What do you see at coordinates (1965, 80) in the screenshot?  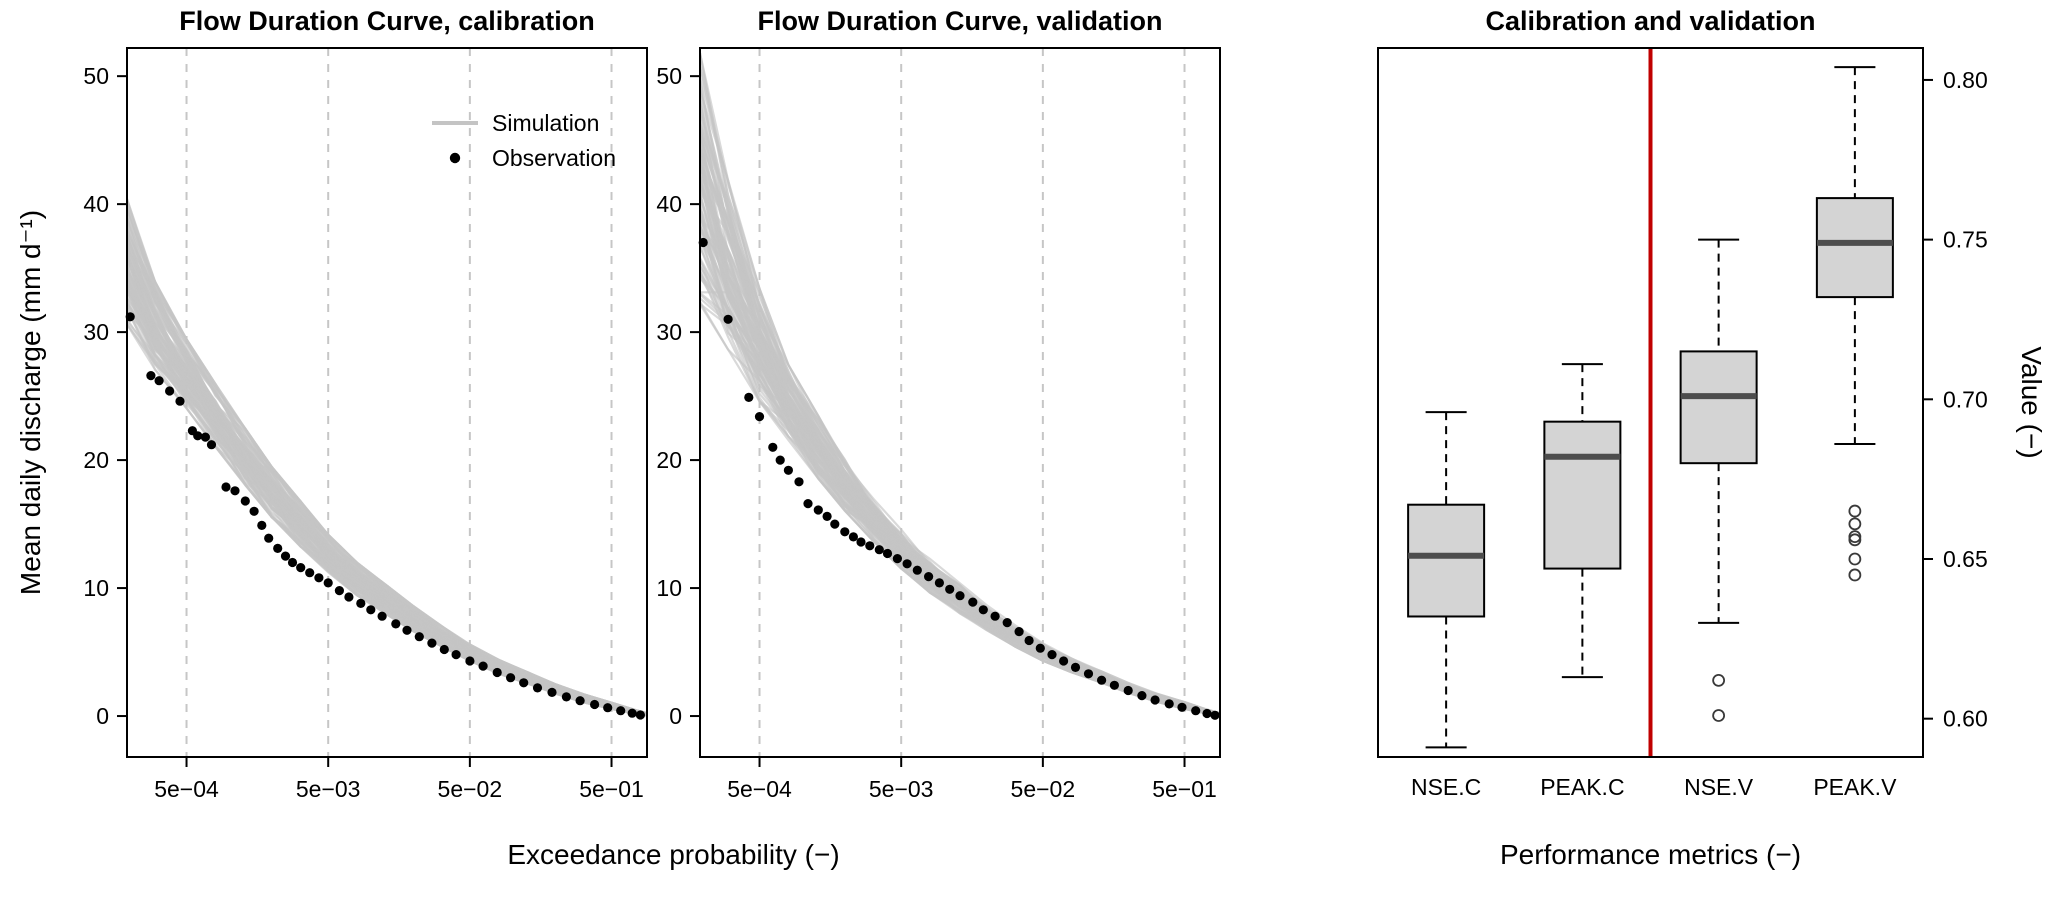 I see `y-tick-label: 0.80` at bounding box center [1965, 80].